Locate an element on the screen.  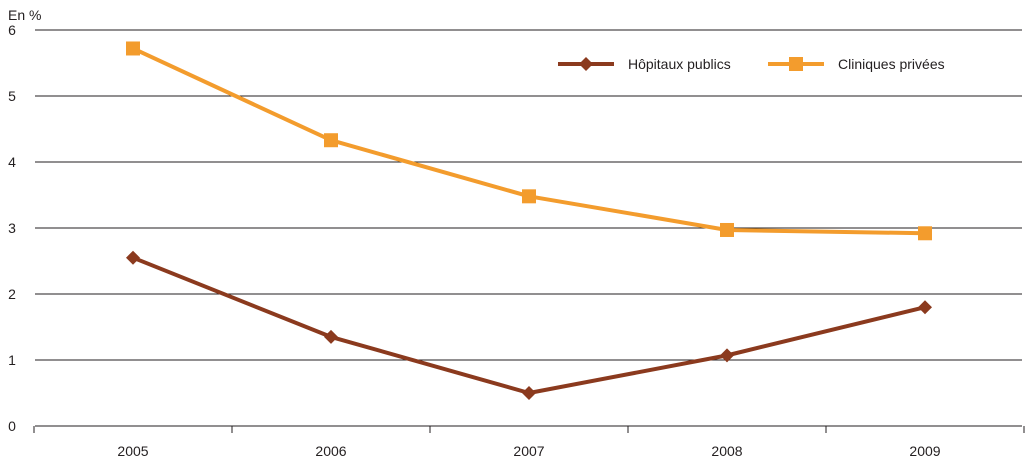
legend-item: Hôpitaux publics is located at coordinates (644, 64).